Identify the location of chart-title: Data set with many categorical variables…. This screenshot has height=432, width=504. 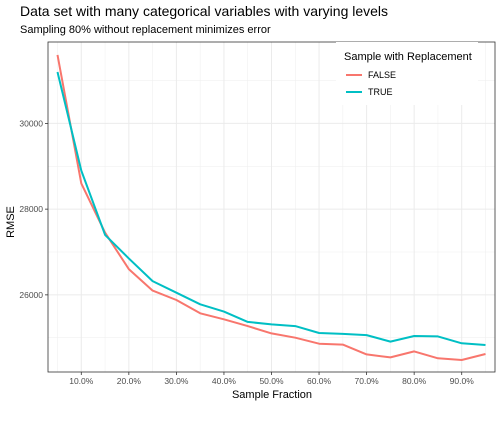
(204, 11).